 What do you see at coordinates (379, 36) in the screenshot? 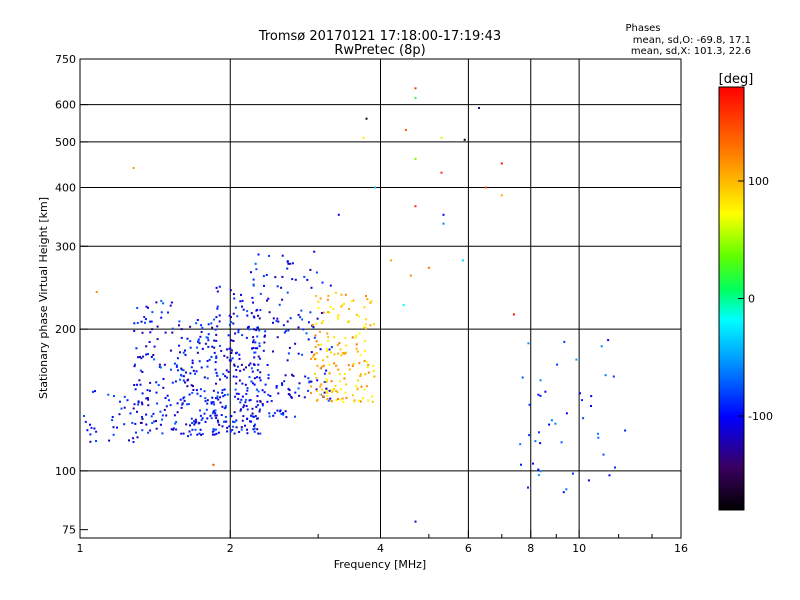
I see `chart-title: Tromsø 20170121 17:18:00-17:19:43` at bounding box center [379, 36].